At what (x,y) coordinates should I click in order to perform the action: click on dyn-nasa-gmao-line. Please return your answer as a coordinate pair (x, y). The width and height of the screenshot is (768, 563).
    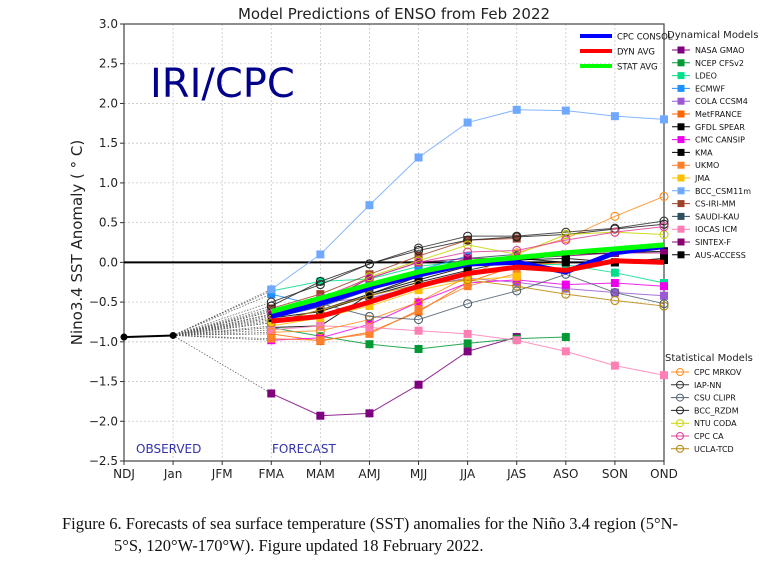
    Looking at the image, I should click on (394, 376).